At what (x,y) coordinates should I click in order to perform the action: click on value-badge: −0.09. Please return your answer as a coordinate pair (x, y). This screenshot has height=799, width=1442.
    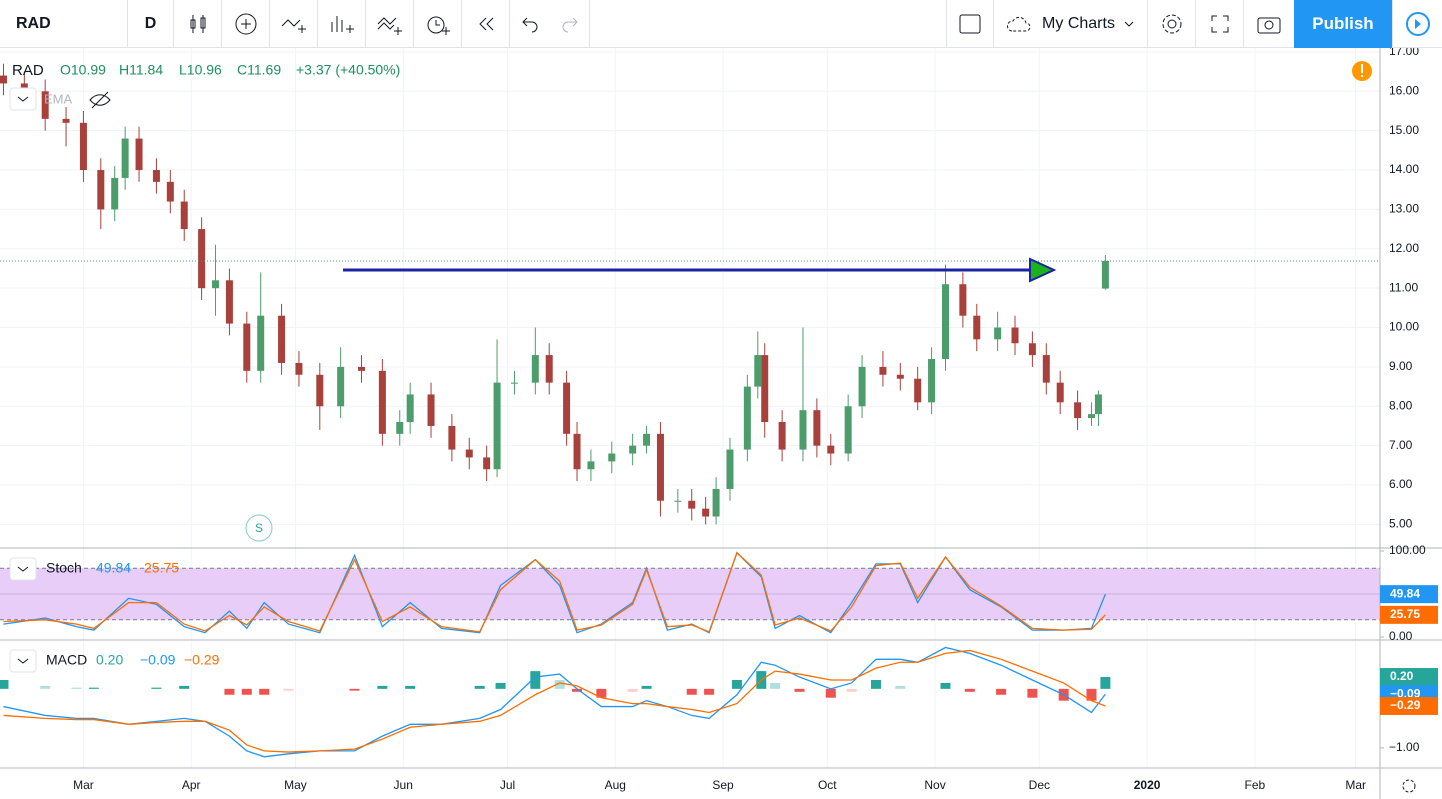
    Looking at the image, I should click on (1405, 693).